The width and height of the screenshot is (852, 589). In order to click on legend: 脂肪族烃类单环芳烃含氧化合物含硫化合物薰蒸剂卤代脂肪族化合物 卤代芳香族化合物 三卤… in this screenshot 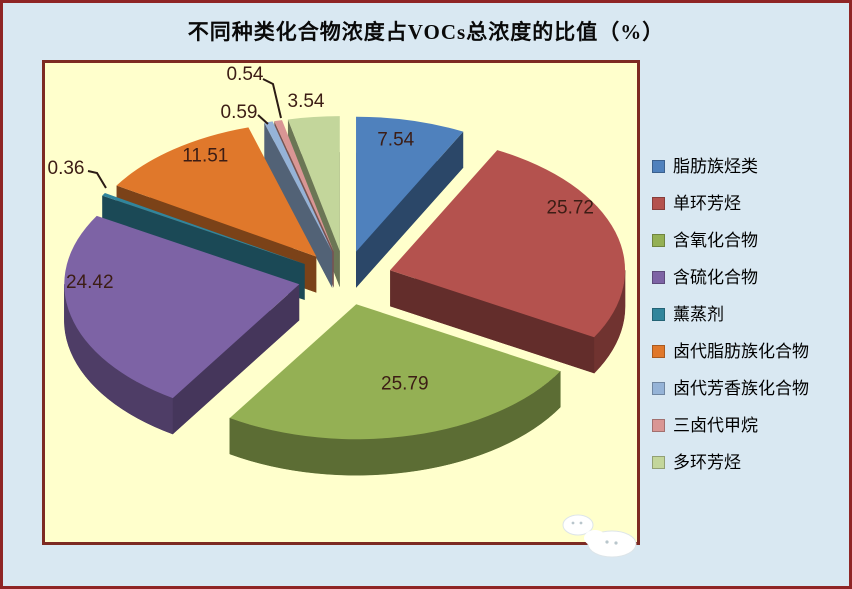, I will do `click(730, 314)`.